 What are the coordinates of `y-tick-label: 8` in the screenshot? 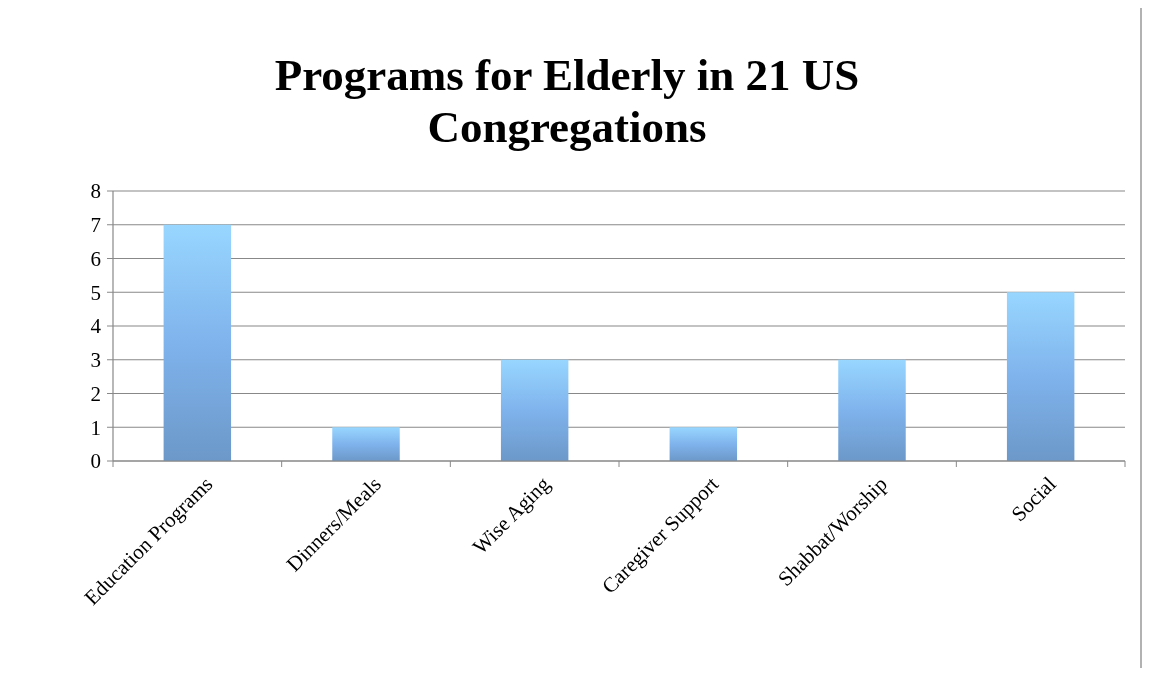 It's located at (95, 191).